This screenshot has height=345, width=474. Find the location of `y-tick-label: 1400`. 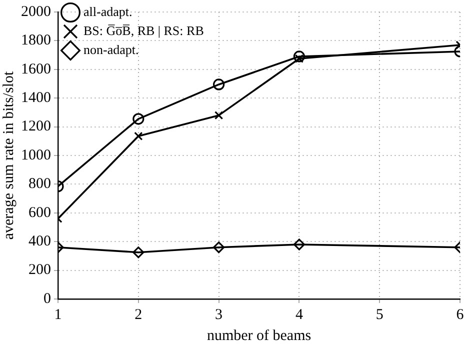

y-tick-label: 1400 is located at coordinates (36, 98).